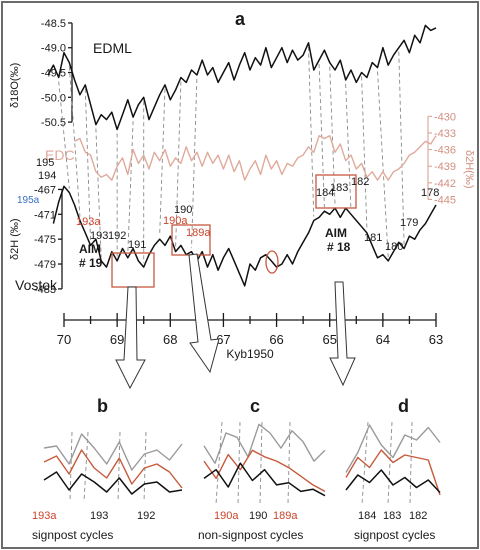 This screenshot has height=550, width=480. What do you see at coordinates (403, 406) in the screenshot?
I see `panel-label-d: d` at bounding box center [403, 406].